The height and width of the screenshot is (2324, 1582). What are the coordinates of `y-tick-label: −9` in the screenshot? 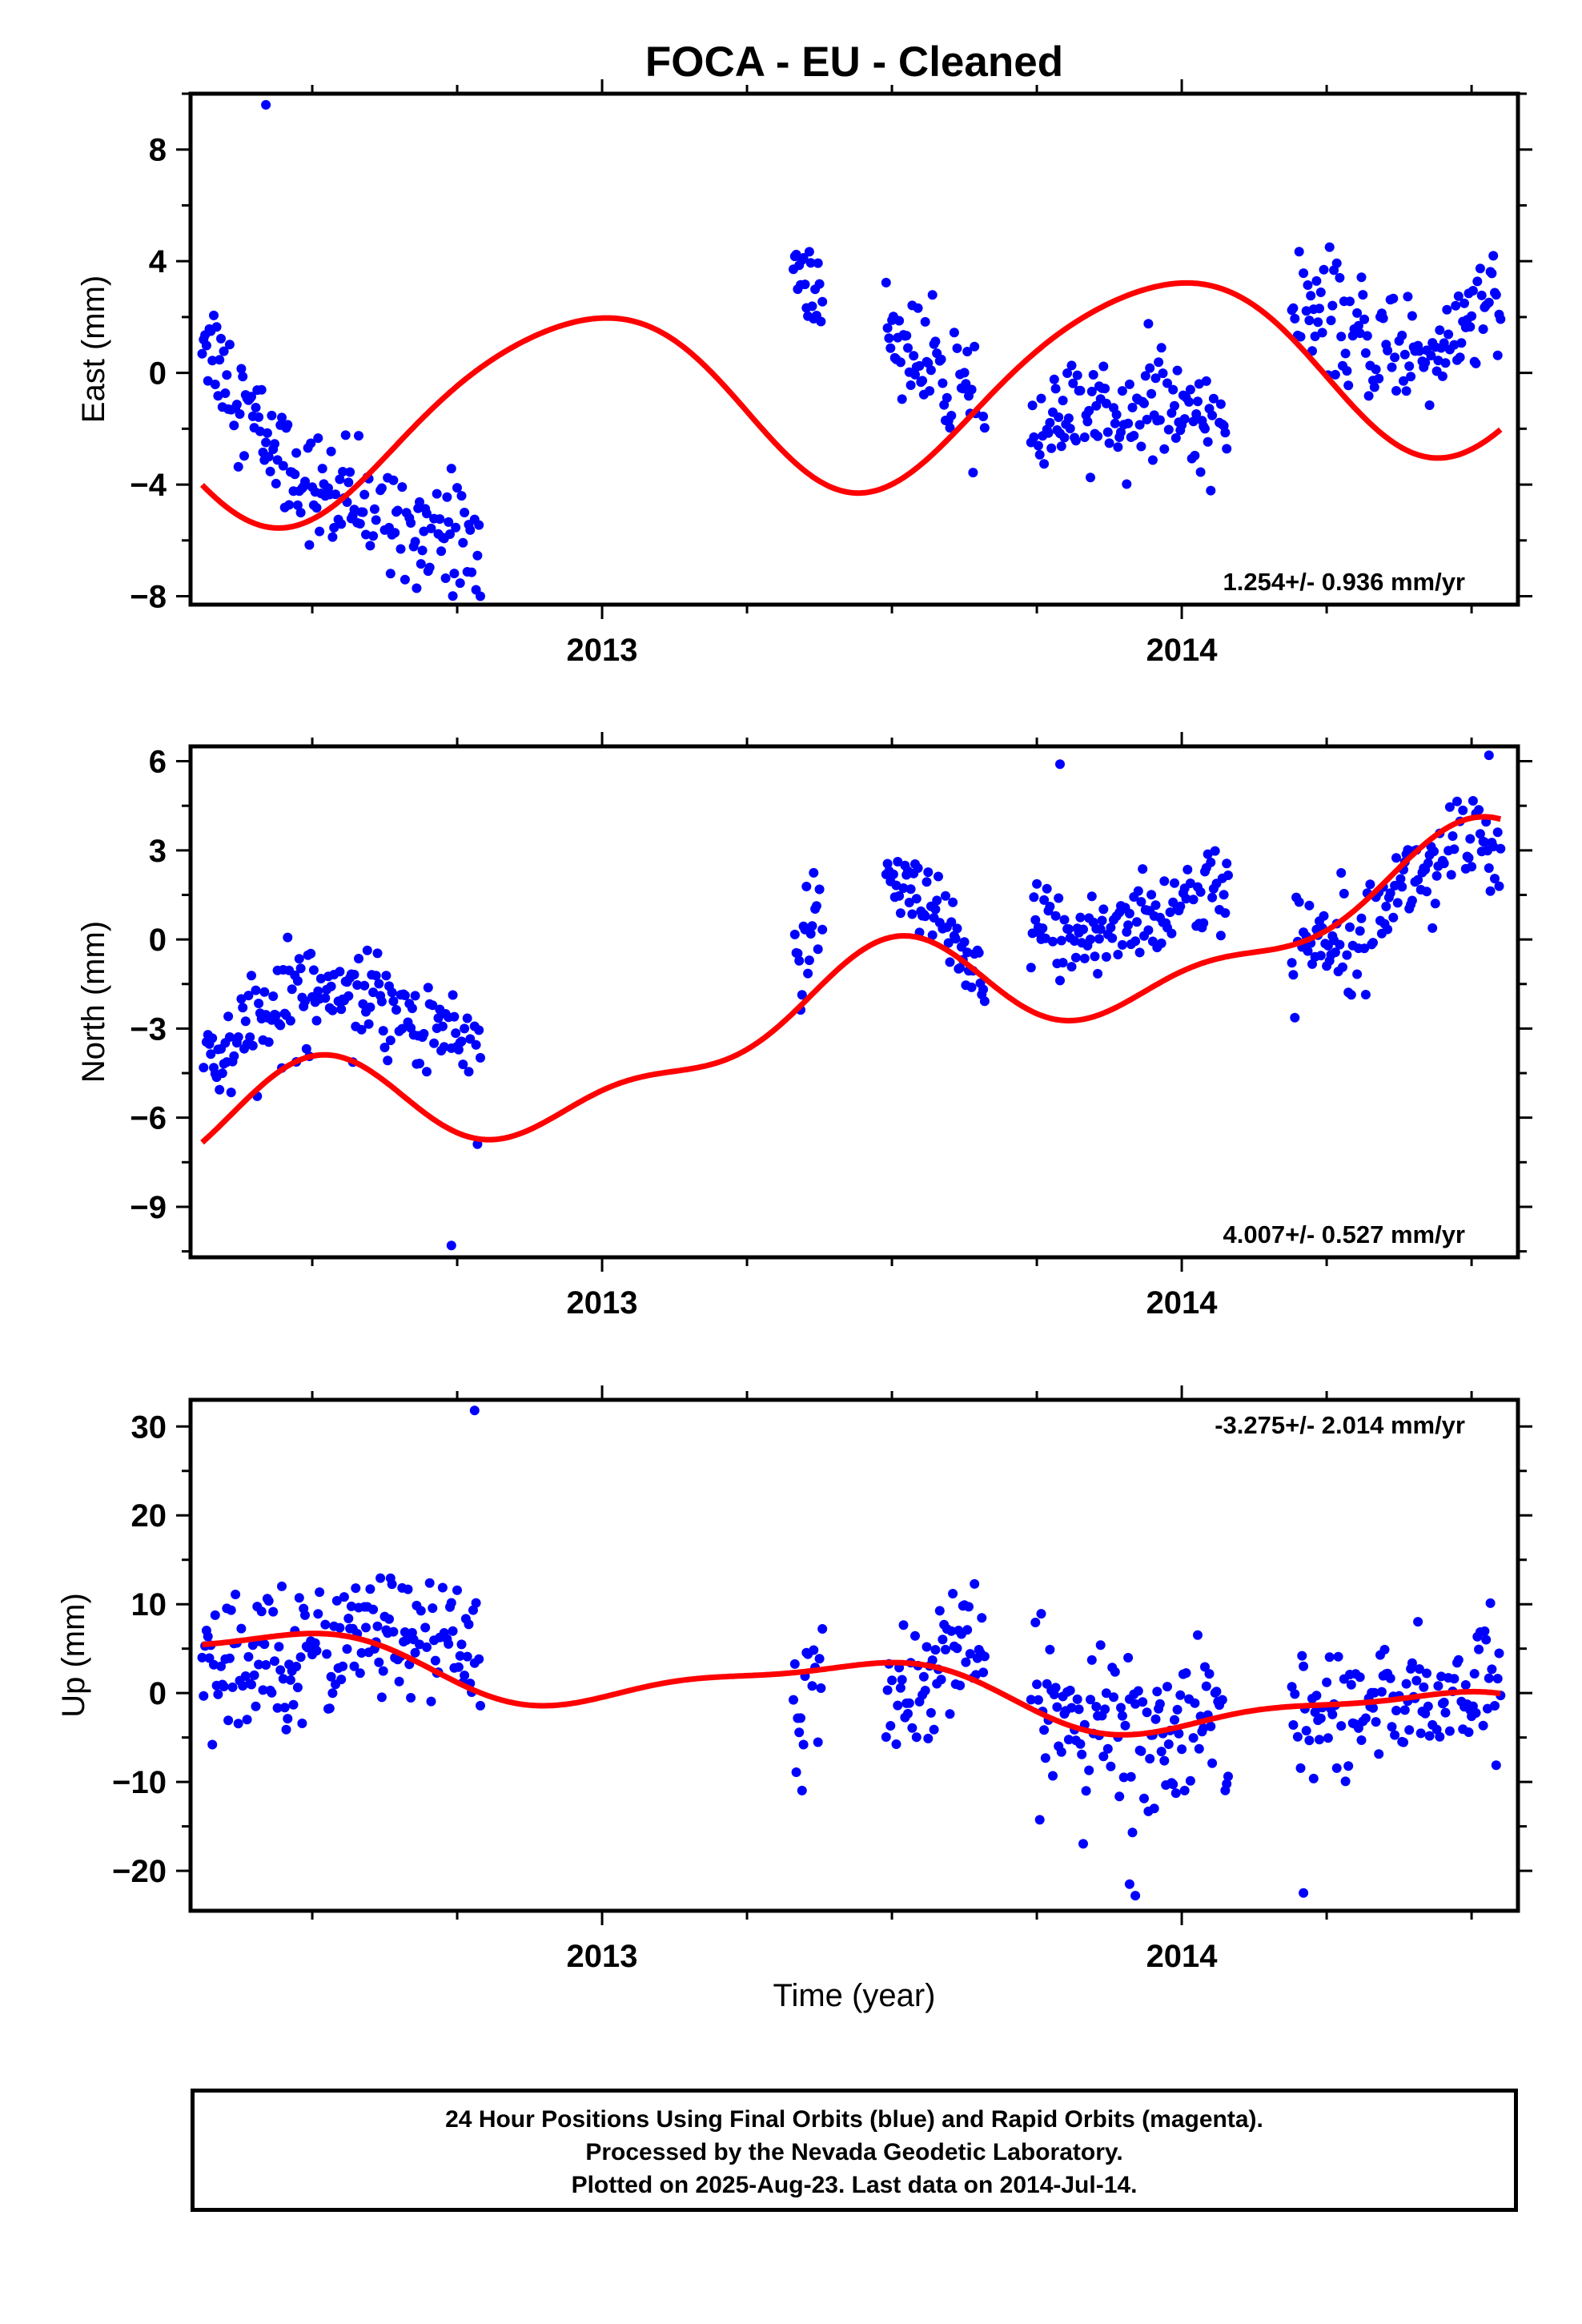 It's located at (148, 1207).